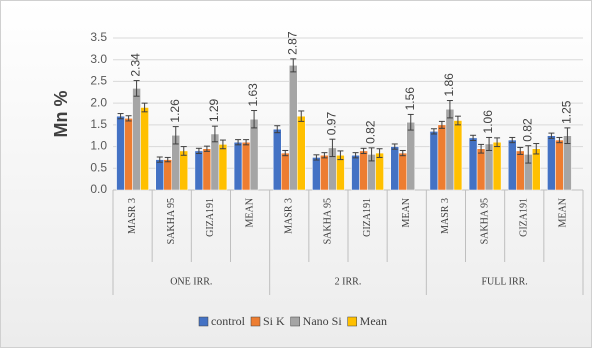 The image size is (592, 348). Describe the element at coordinates (253, 95) in the screenshot. I see `data-label: 1.63` at that location.